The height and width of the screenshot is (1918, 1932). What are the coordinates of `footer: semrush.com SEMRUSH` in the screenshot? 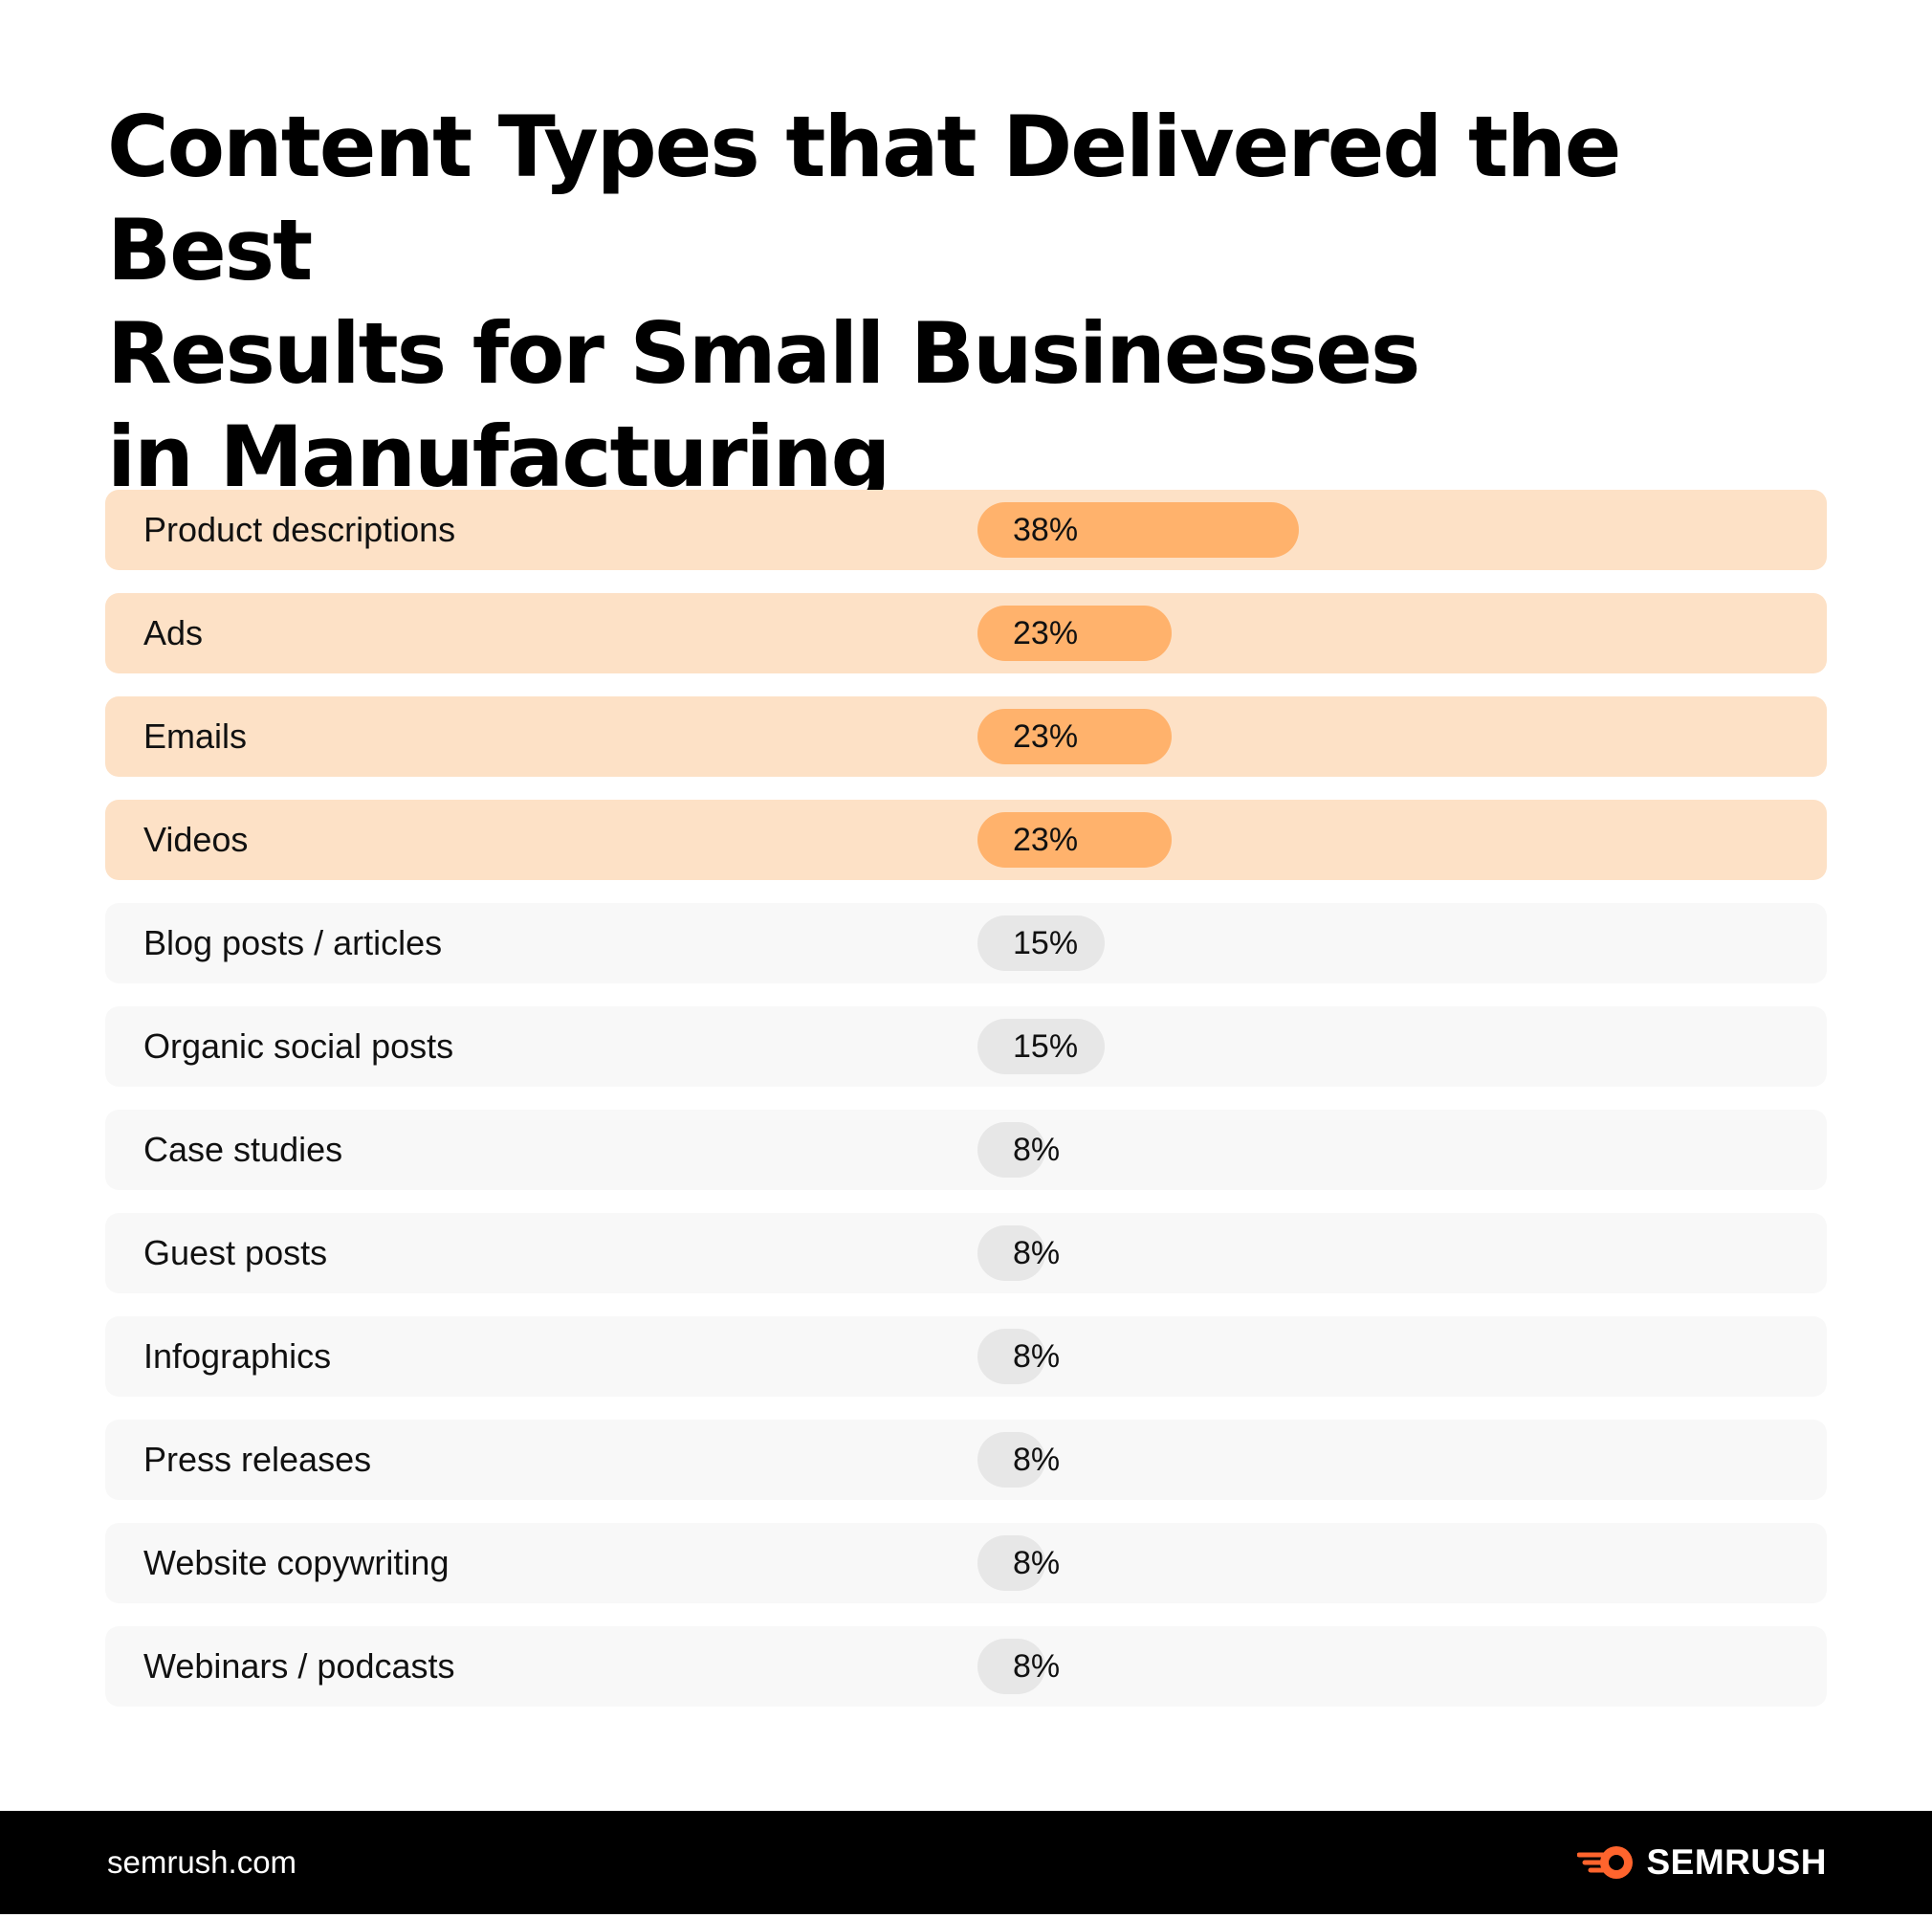 It's located at (966, 1862).